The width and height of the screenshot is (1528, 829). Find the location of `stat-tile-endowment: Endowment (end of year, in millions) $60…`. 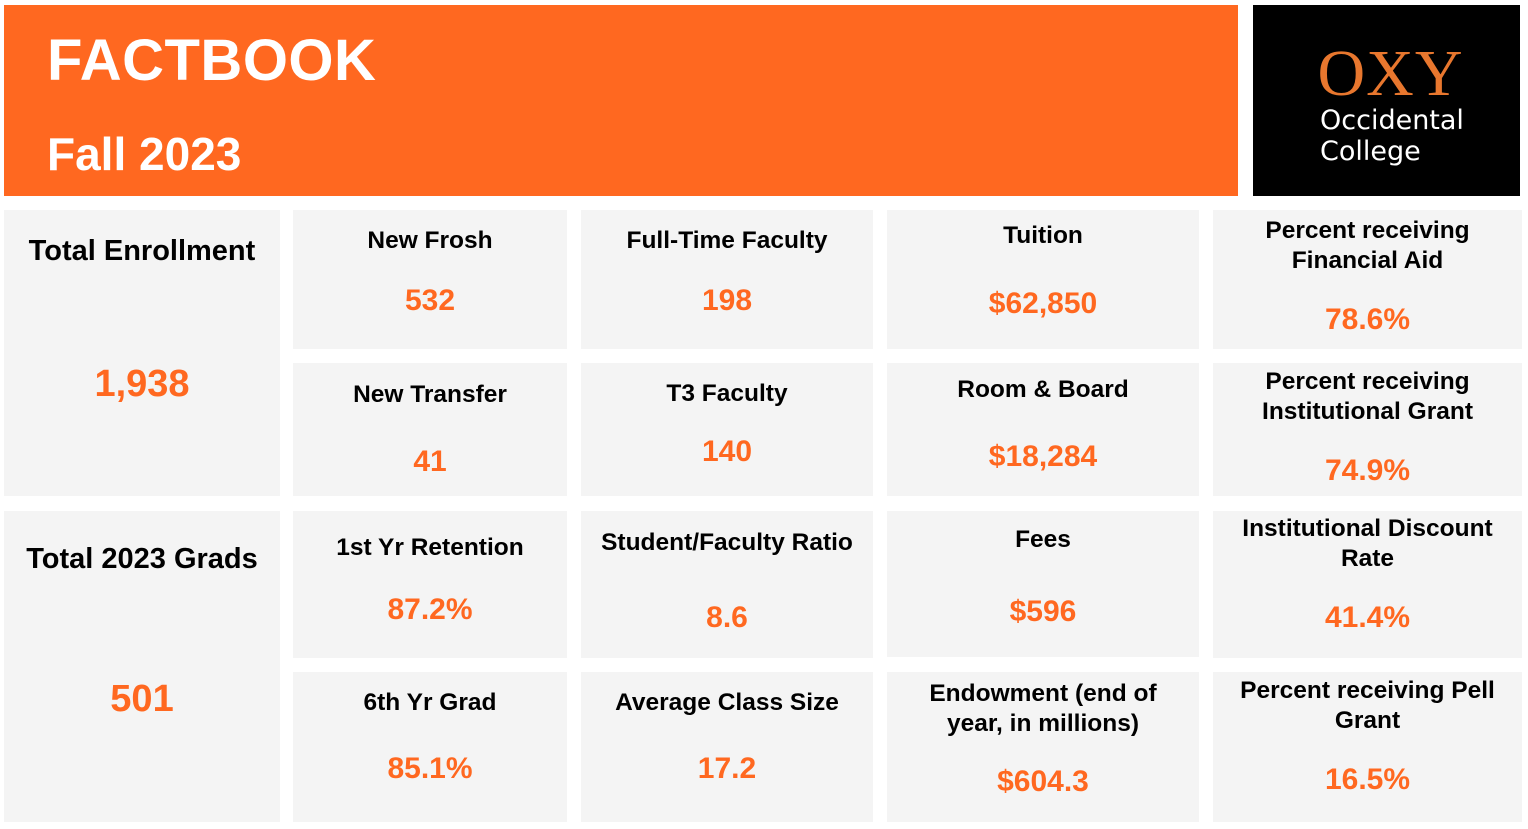

stat-tile-endowment: Endowment (end of year, in millions) $60… is located at coordinates (1043, 747).